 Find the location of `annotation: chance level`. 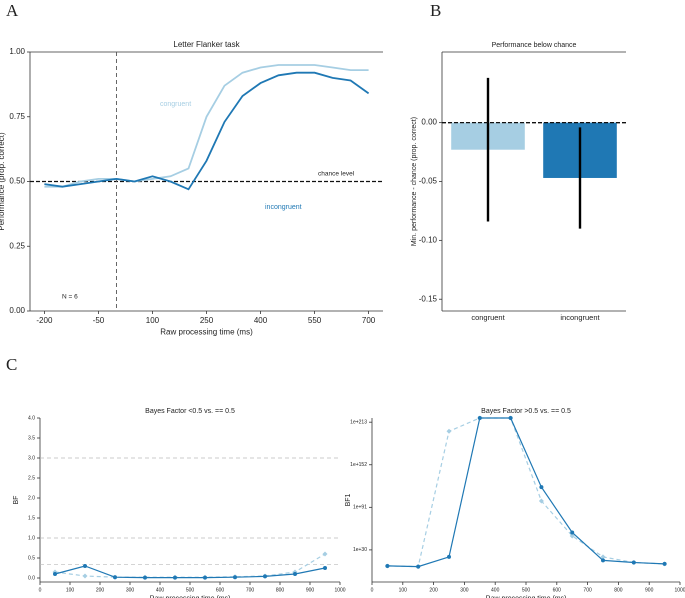

annotation: chance level is located at coordinates (336, 174).